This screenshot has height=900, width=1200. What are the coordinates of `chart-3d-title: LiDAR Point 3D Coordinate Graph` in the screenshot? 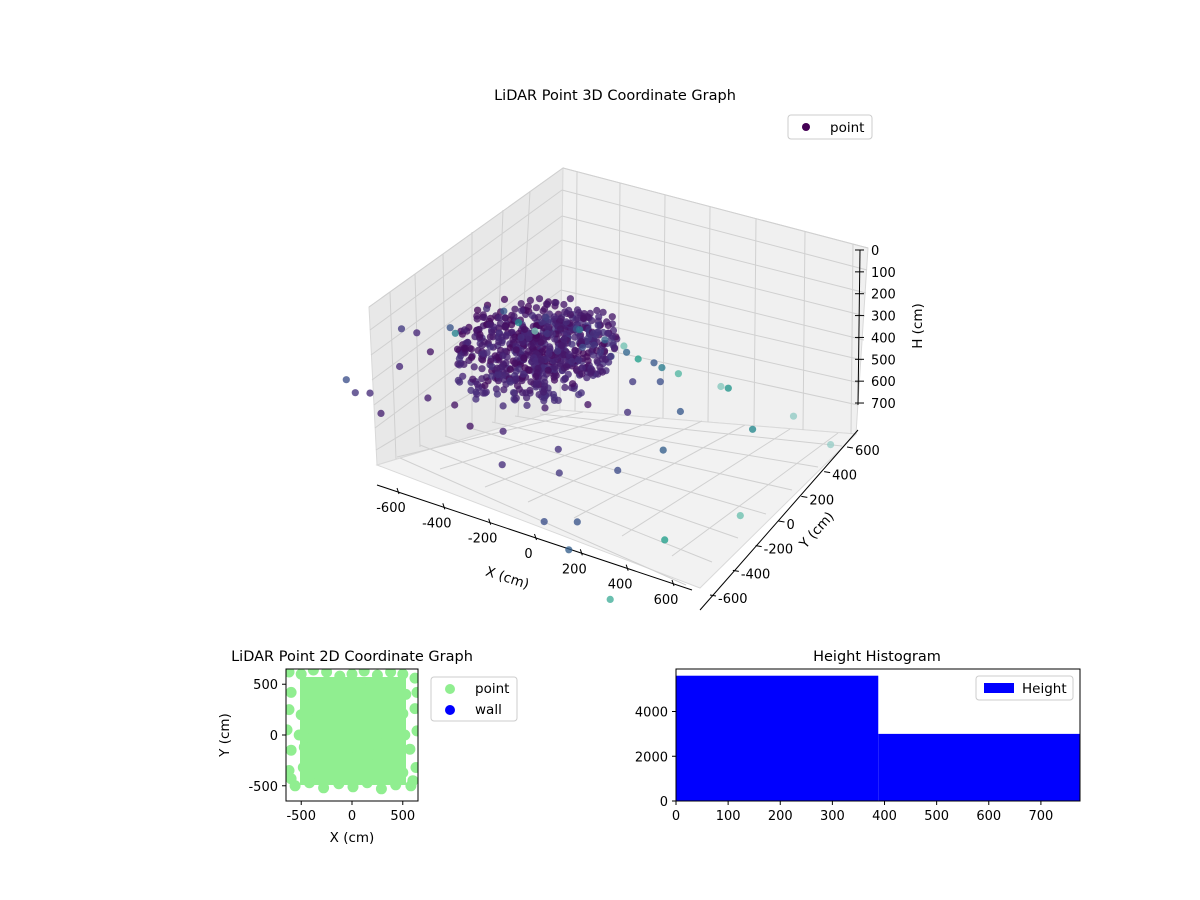 It's located at (615, 96).